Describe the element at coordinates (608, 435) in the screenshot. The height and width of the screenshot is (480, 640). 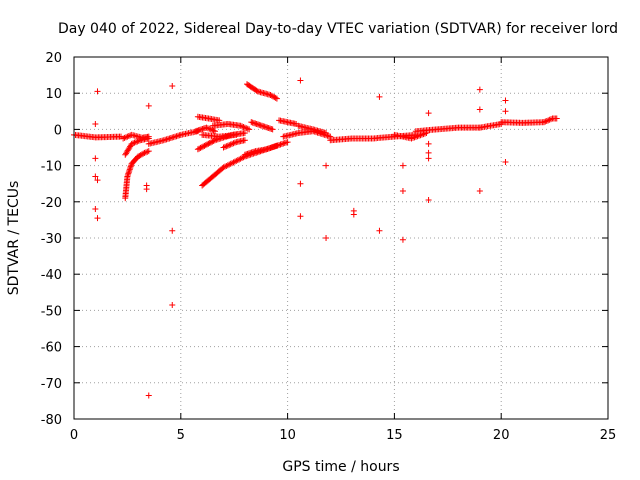
I see `x-tick-label: 25` at that location.